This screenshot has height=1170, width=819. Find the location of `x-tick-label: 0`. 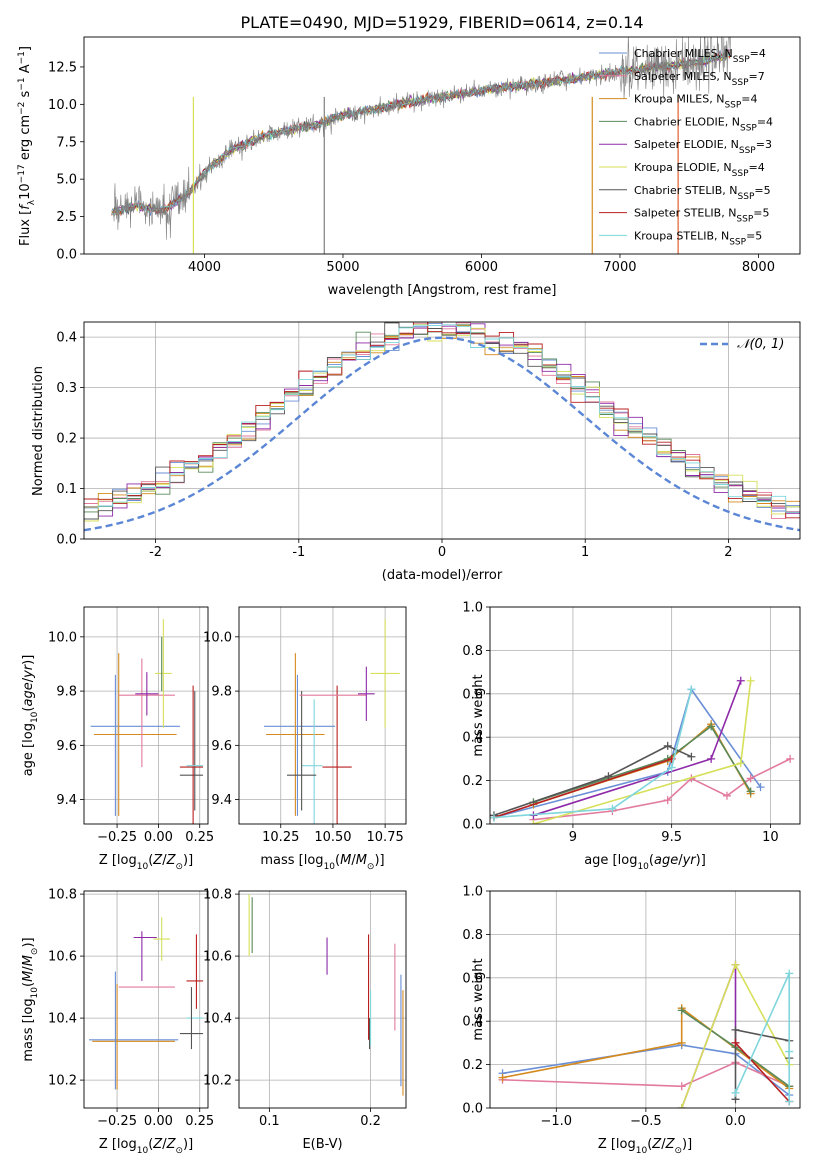

x-tick-label: 0 is located at coordinates (442, 552).